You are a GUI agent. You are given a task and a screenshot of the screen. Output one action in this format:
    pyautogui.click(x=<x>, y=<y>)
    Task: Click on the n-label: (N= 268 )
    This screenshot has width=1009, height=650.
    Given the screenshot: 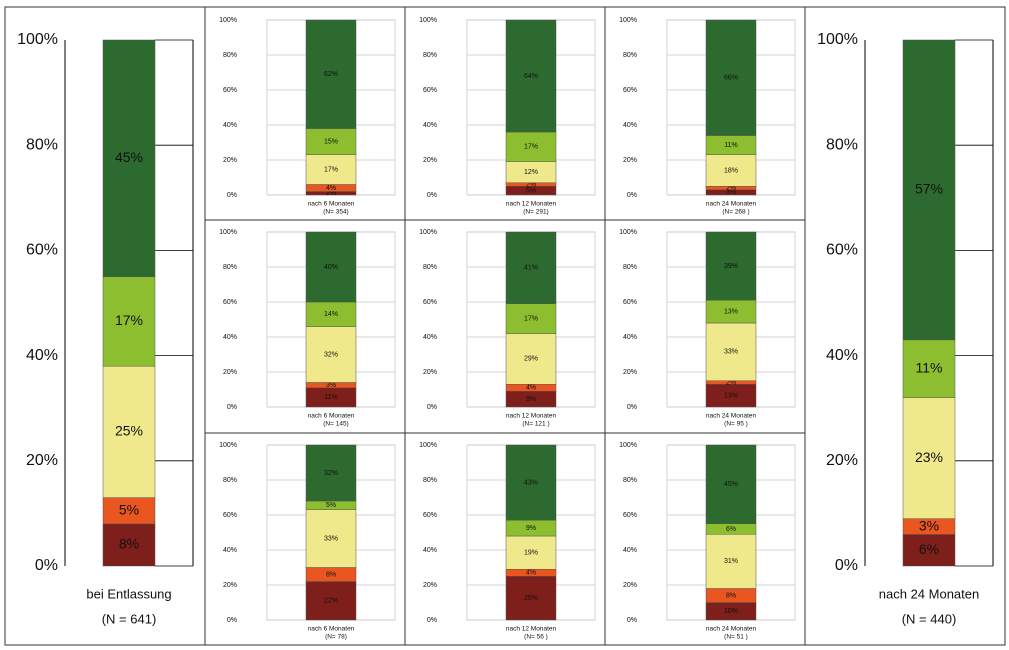 What is the action you would take?
    pyautogui.click(x=735, y=212)
    